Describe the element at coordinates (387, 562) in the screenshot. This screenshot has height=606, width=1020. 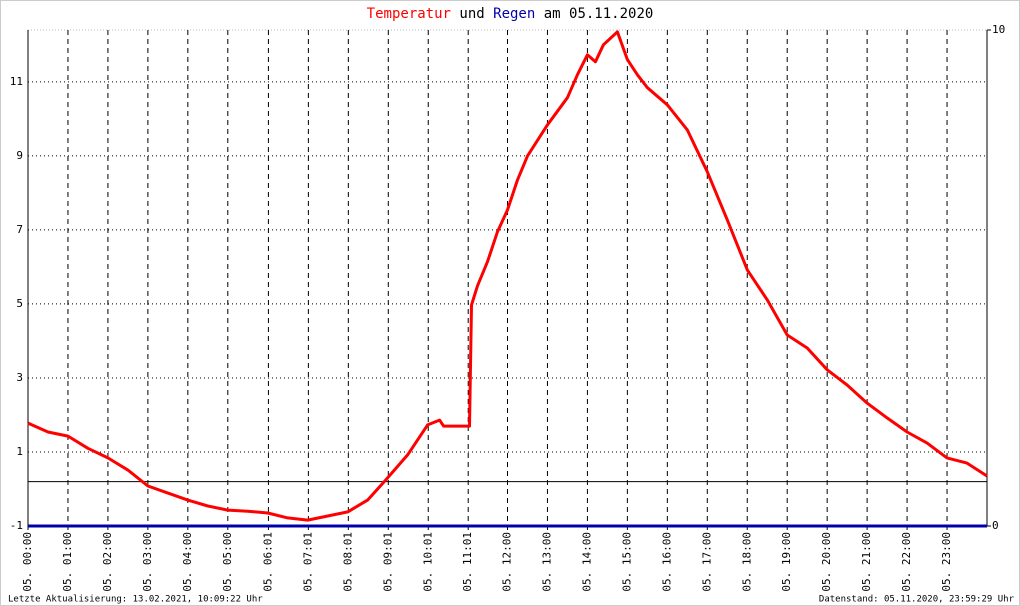
I see `x-tick-label: 05. 09:01` at that location.